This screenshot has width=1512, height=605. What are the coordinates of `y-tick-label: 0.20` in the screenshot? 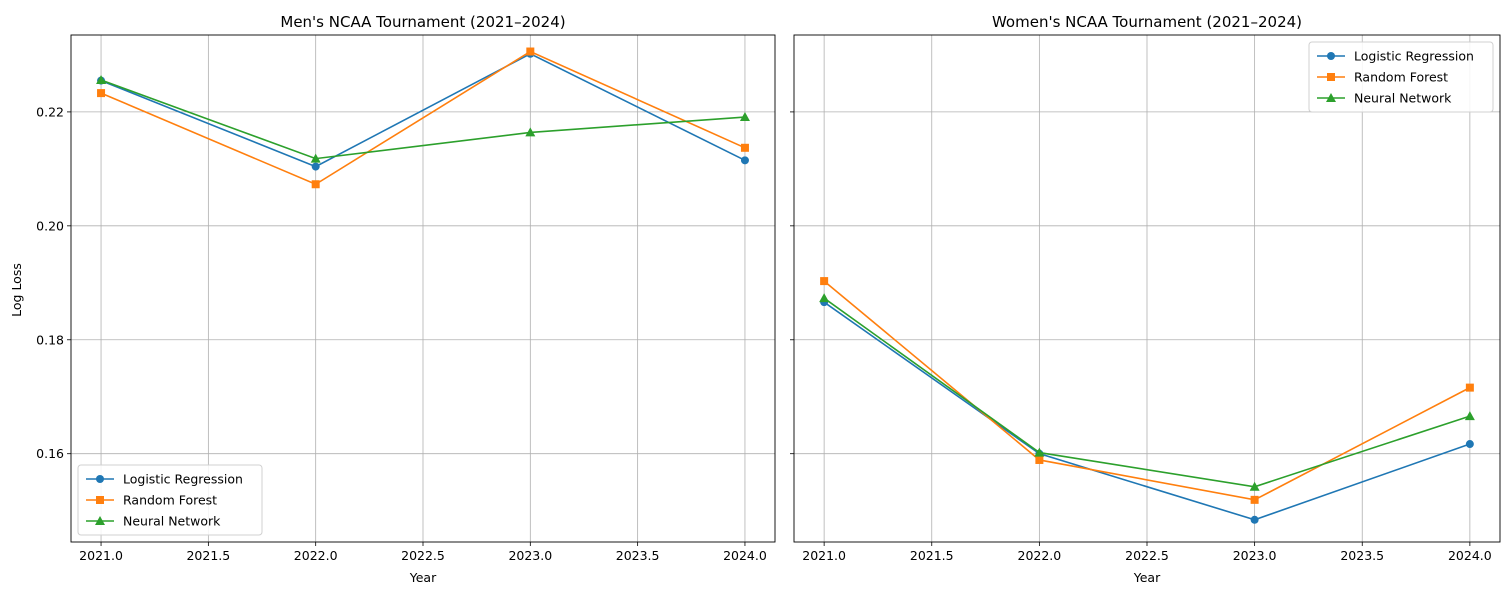 It's located at (50, 225).